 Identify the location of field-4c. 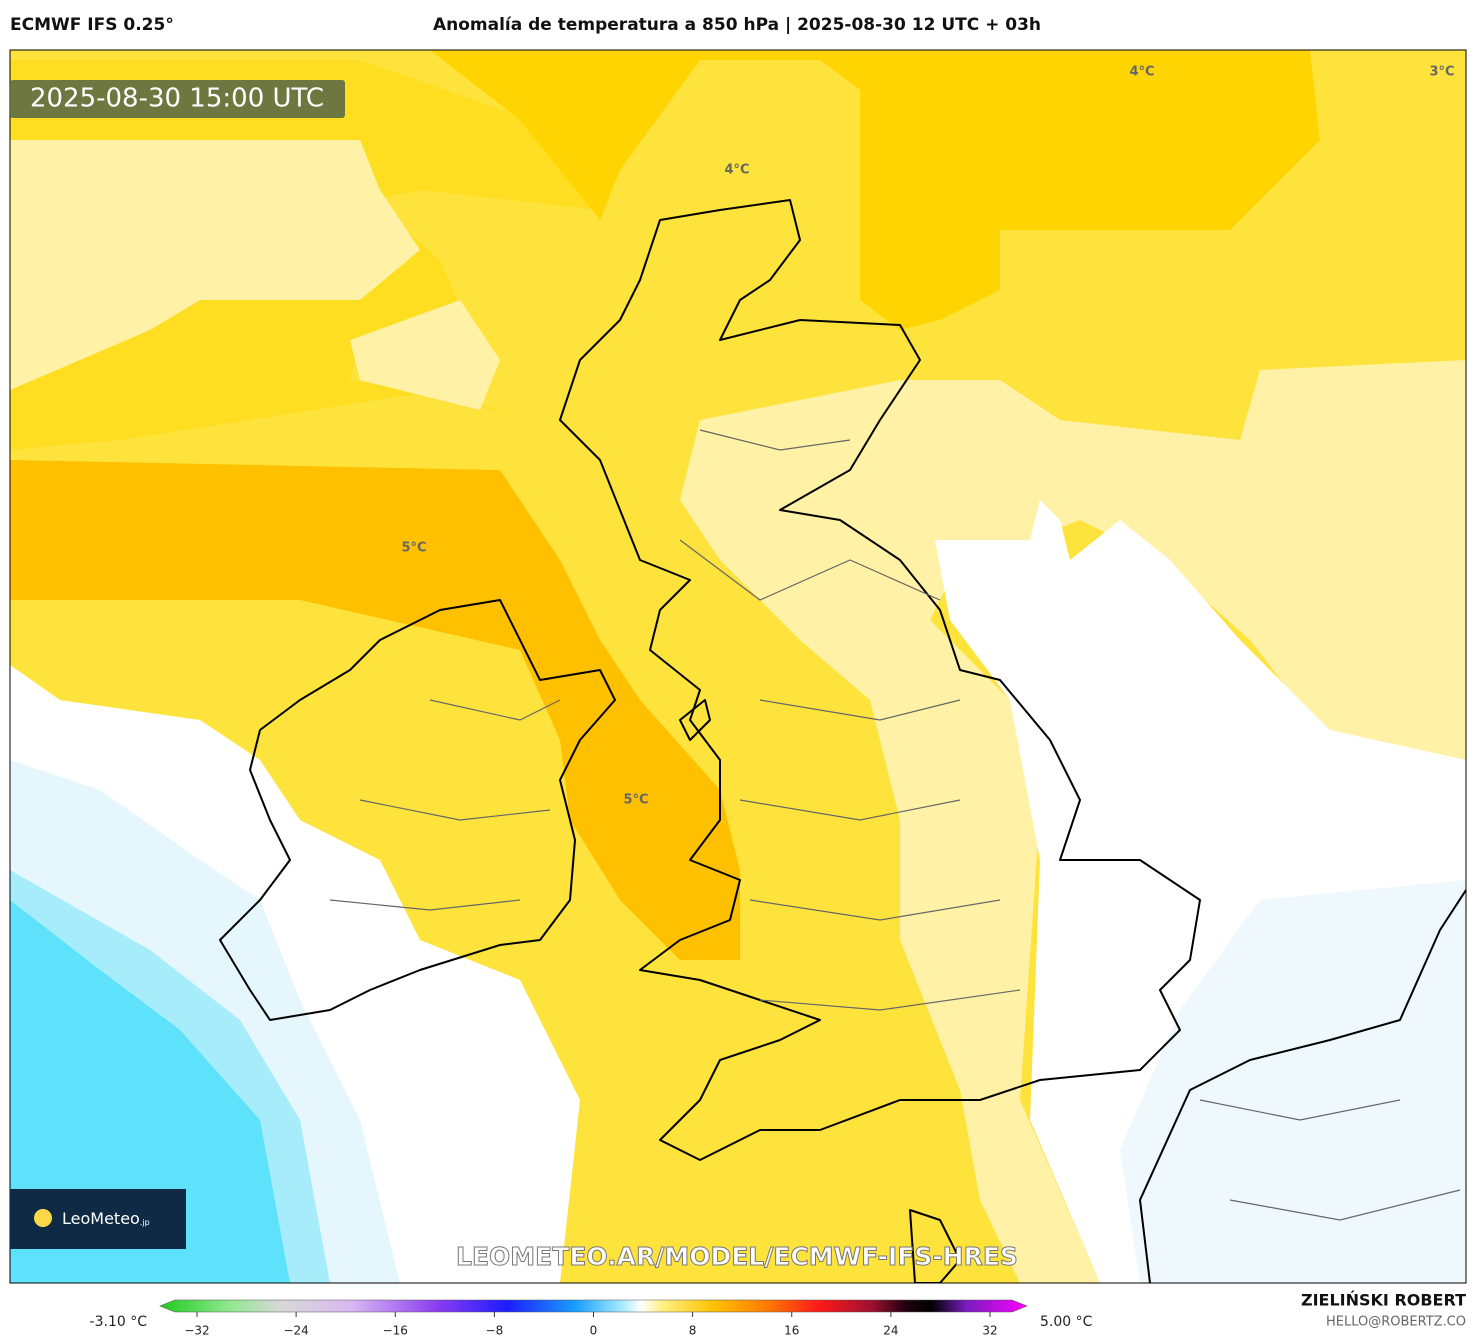
(850, 190).